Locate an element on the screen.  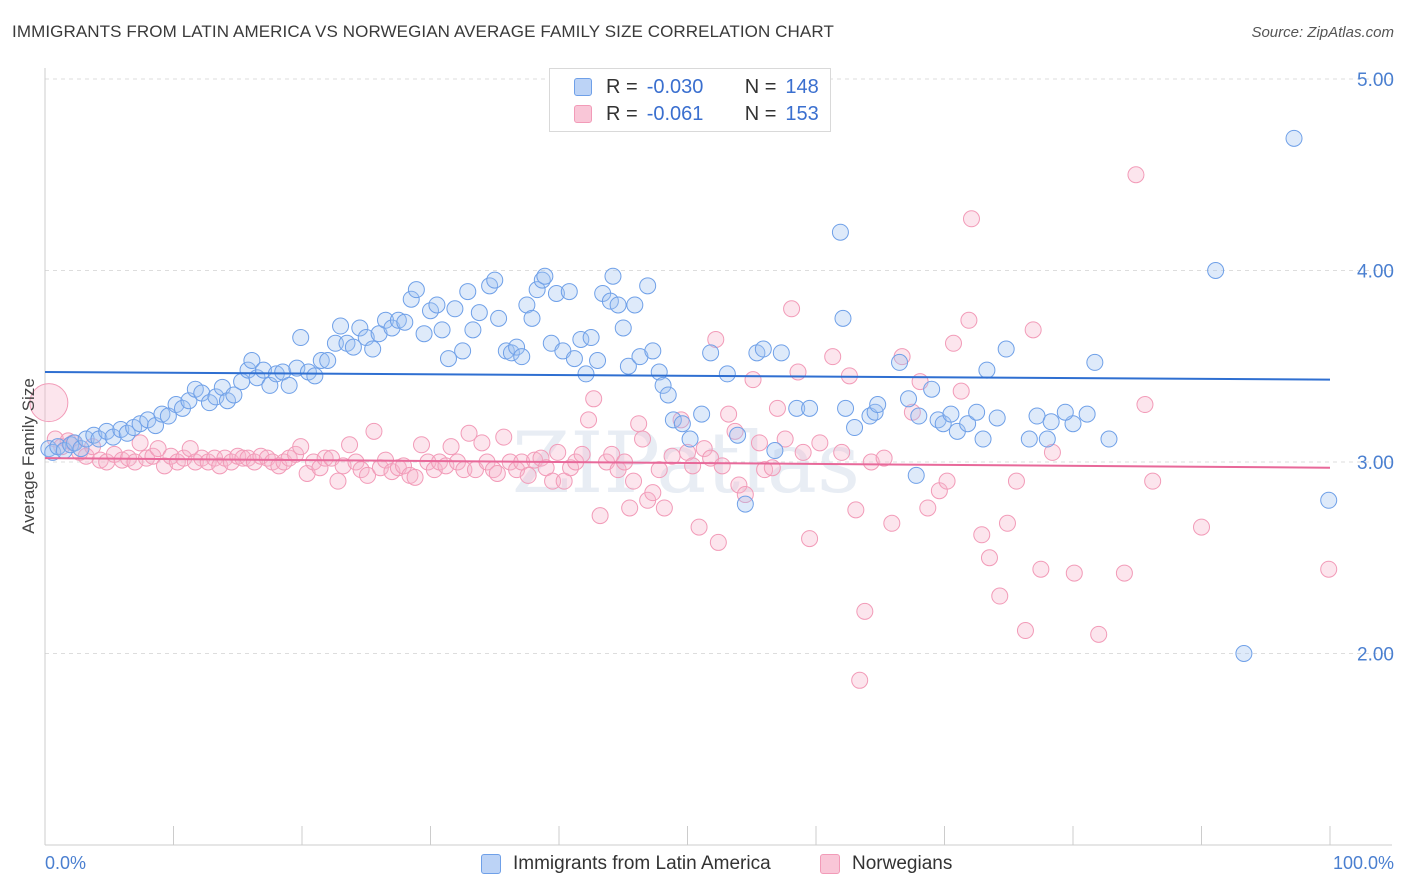
series-legend-pink: Norwegians is located at coordinates (886, 864).